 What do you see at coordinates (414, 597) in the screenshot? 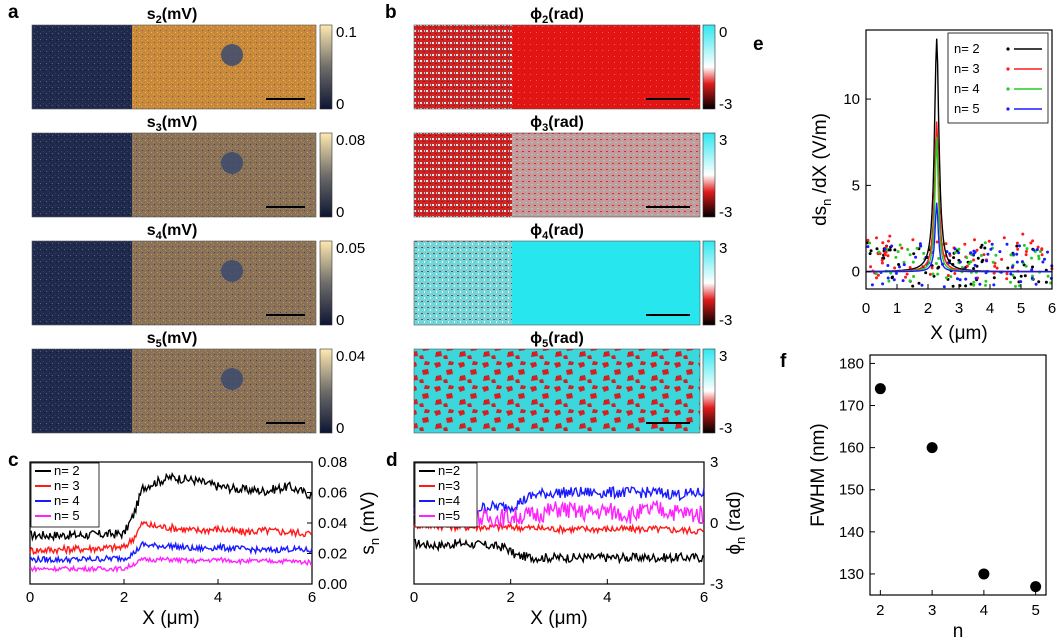
I see `x-tick-label: 0` at bounding box center [414, 597].